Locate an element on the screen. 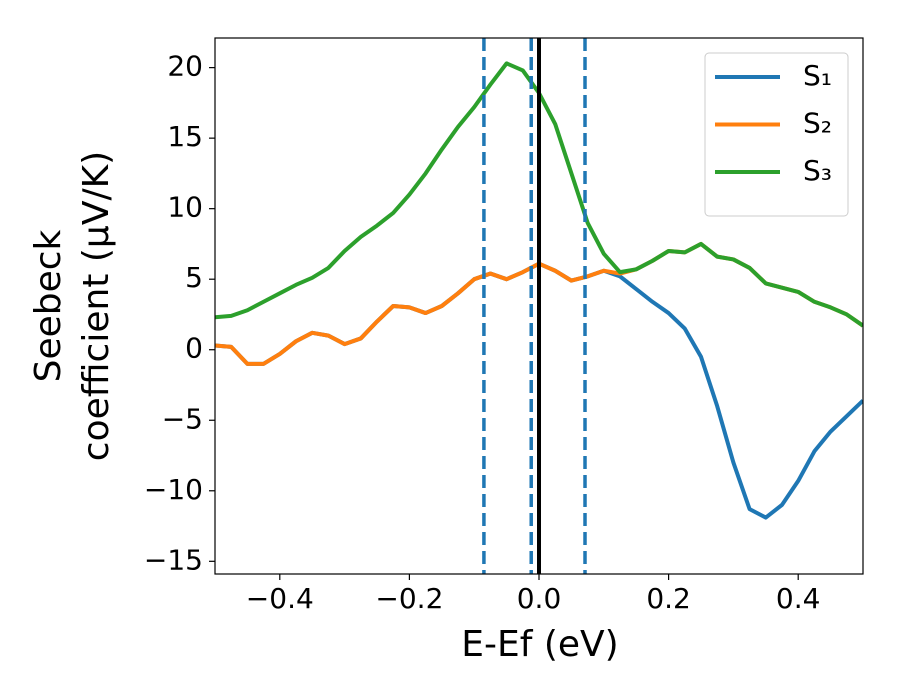 The width and height of the screenshot is (900, 700). x-tick-label: 0.4 is located at coordinates (798, 598).